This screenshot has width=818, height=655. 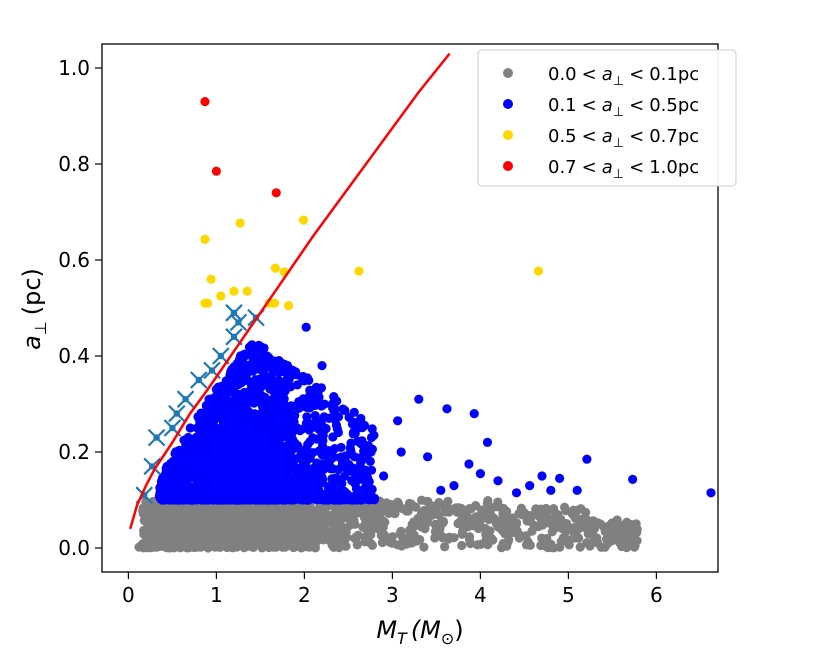 I want to click on y-tick-label: 1.0, so click(x=74, y=68).